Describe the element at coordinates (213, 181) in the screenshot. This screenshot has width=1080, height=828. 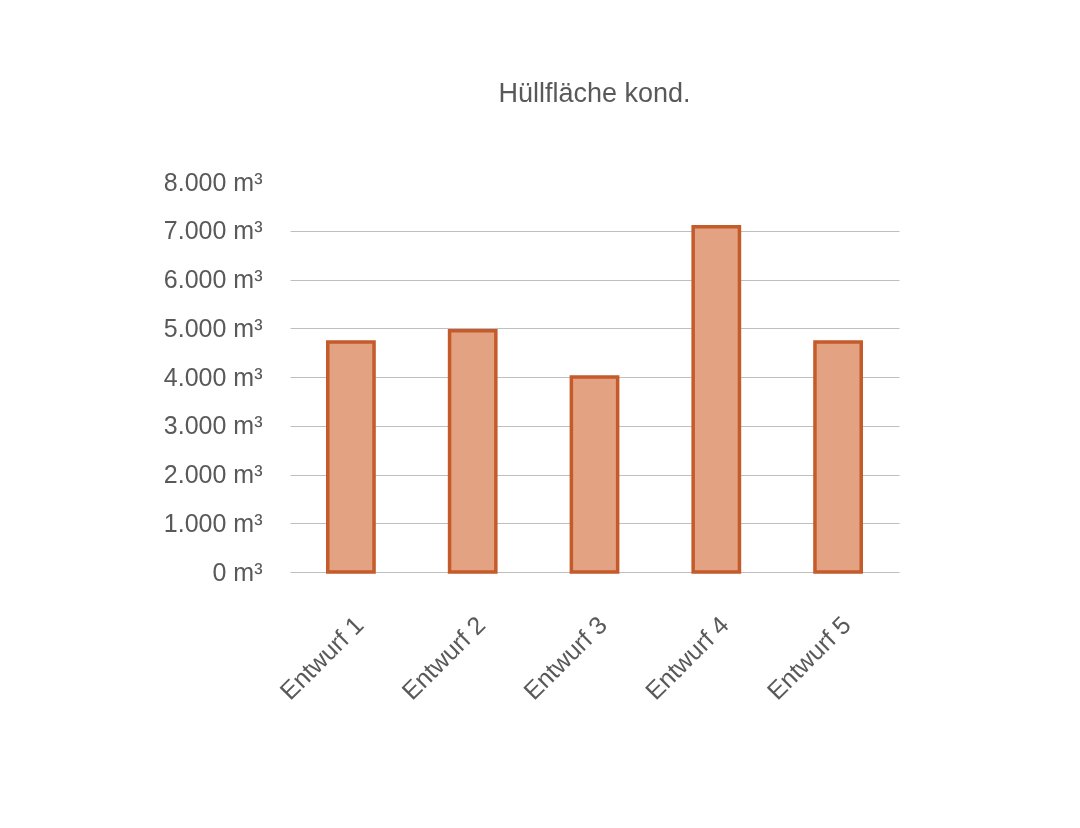
I see `y-tick-label: 8.000 m³` at that location.